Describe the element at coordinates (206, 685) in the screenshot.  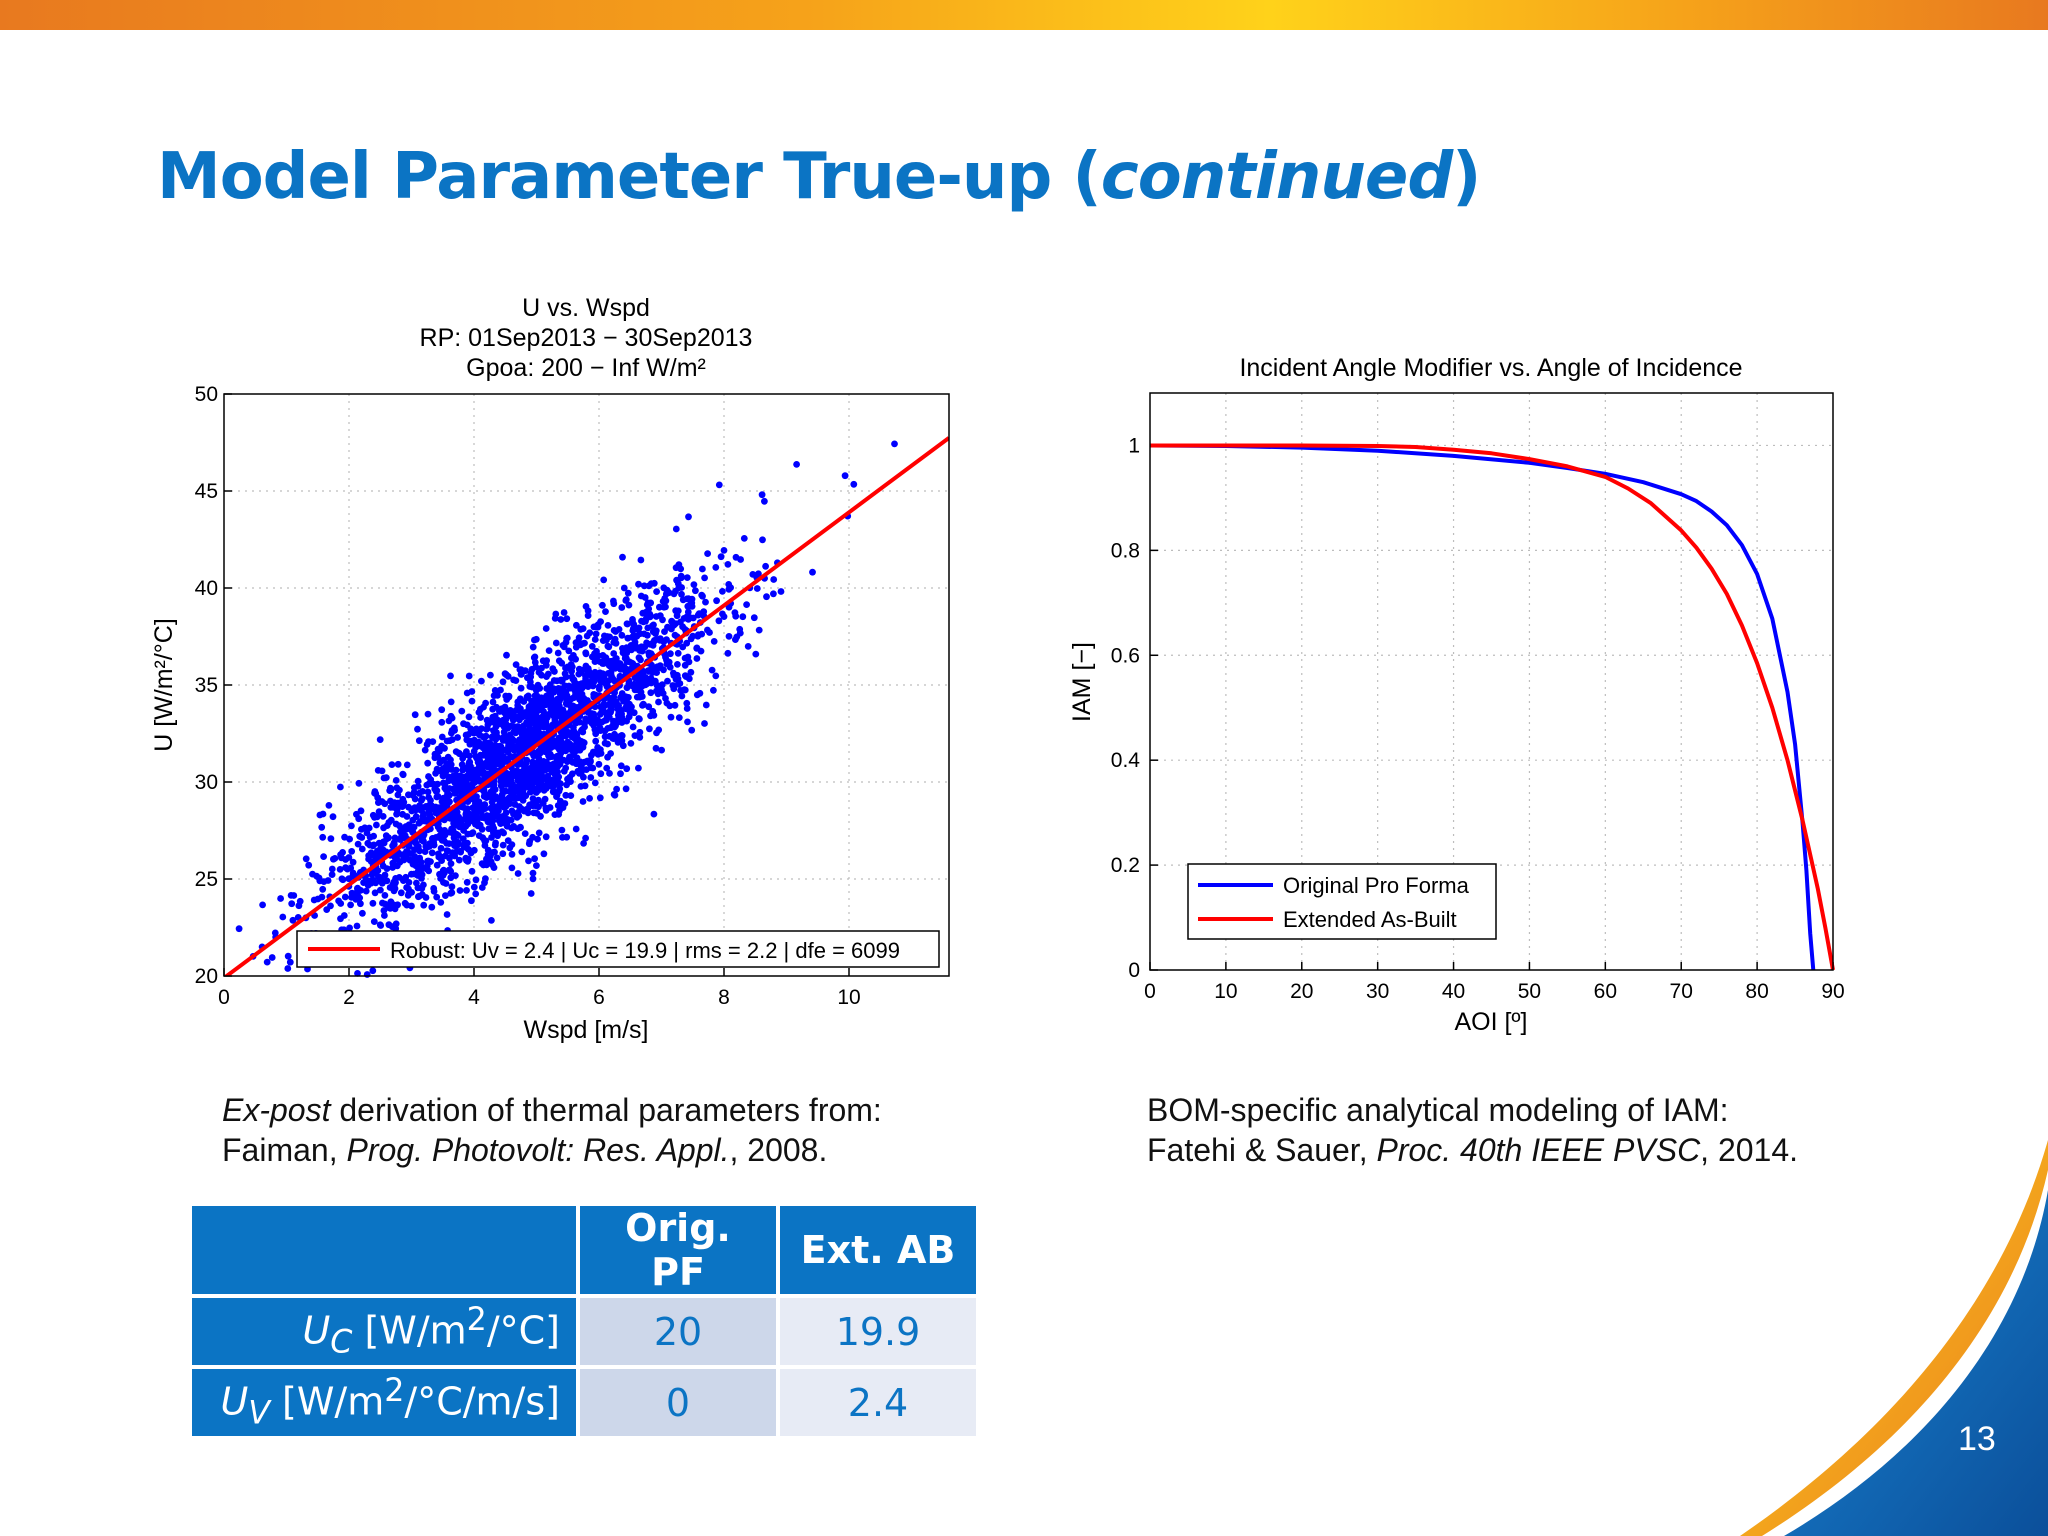
I see `y-tick-labels: 20 25 30 35 40 45 50` at that location.